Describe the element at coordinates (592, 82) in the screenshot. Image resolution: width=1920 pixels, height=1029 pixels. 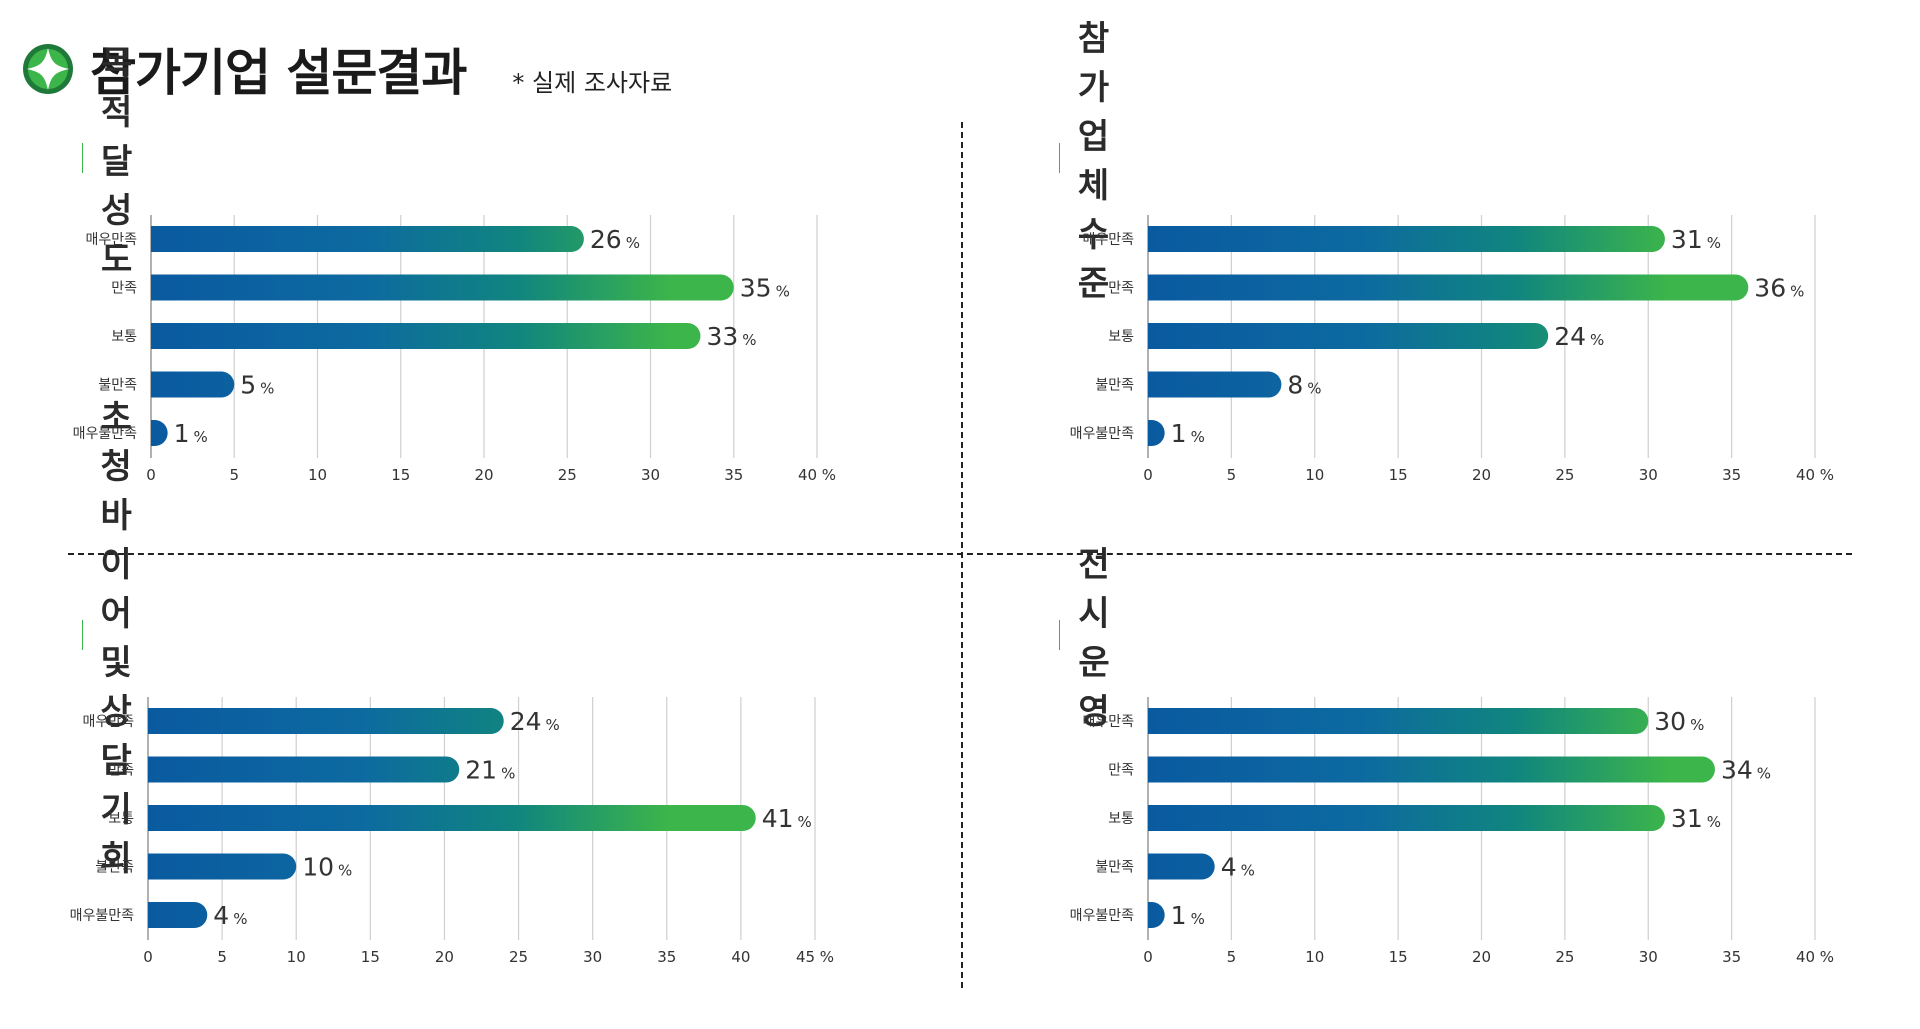
I see `source-note: * 실제 조사자료` at that location.